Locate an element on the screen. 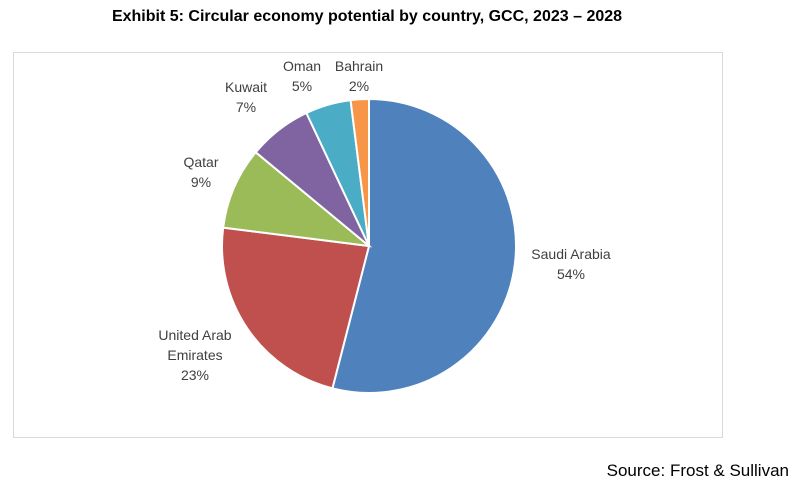  value-label: 2% is located at coordinates (359, 86).